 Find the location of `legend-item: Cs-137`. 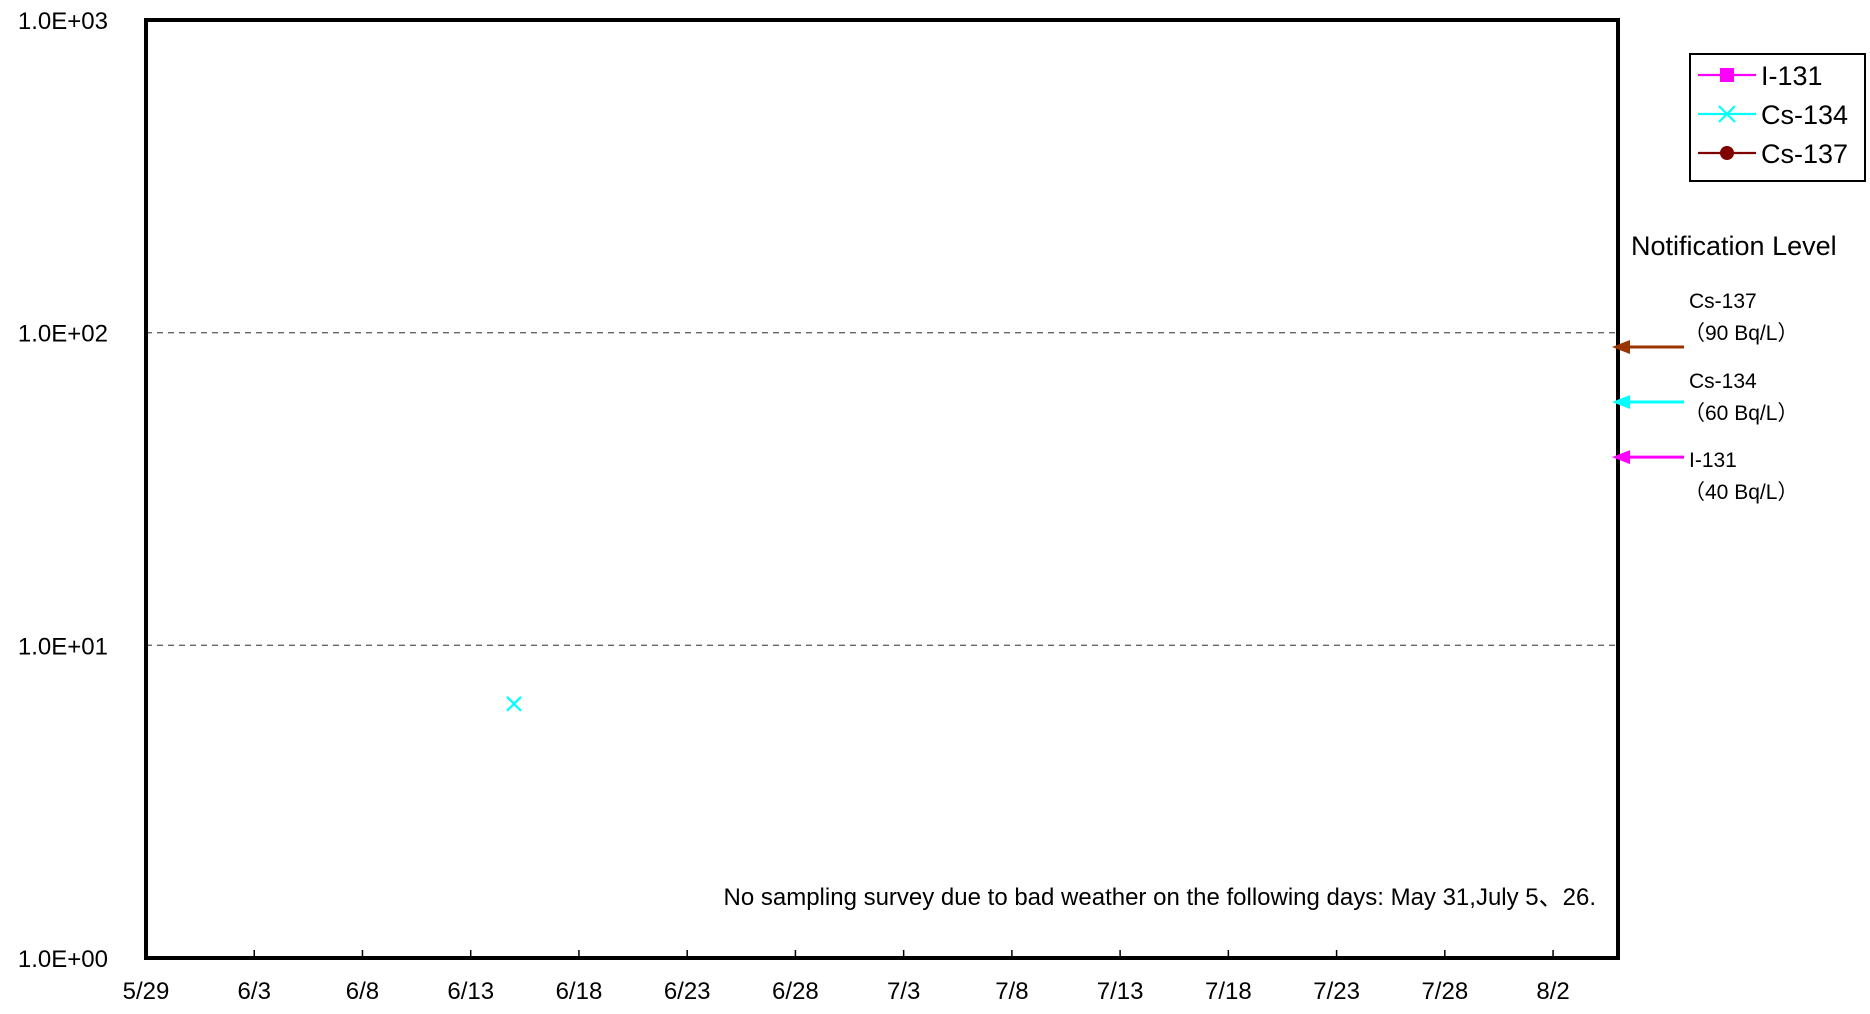

legend-item: Cs-137 is located at coordinates (1773, 154).